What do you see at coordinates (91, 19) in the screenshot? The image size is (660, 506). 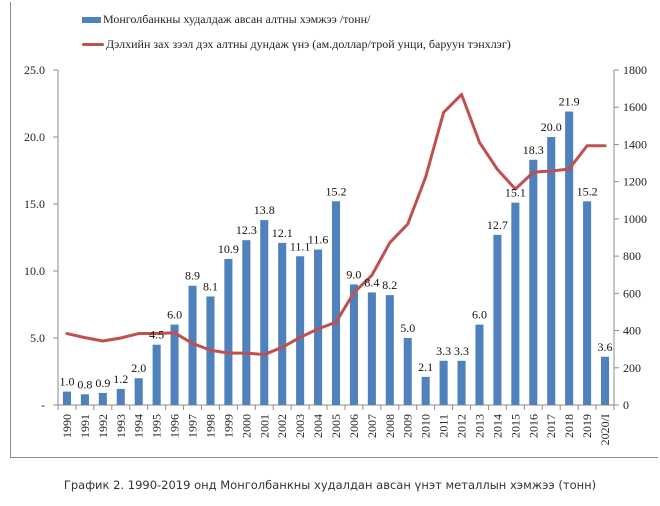 I see `legend-swatch-bar` at bounding box center [91, 19].